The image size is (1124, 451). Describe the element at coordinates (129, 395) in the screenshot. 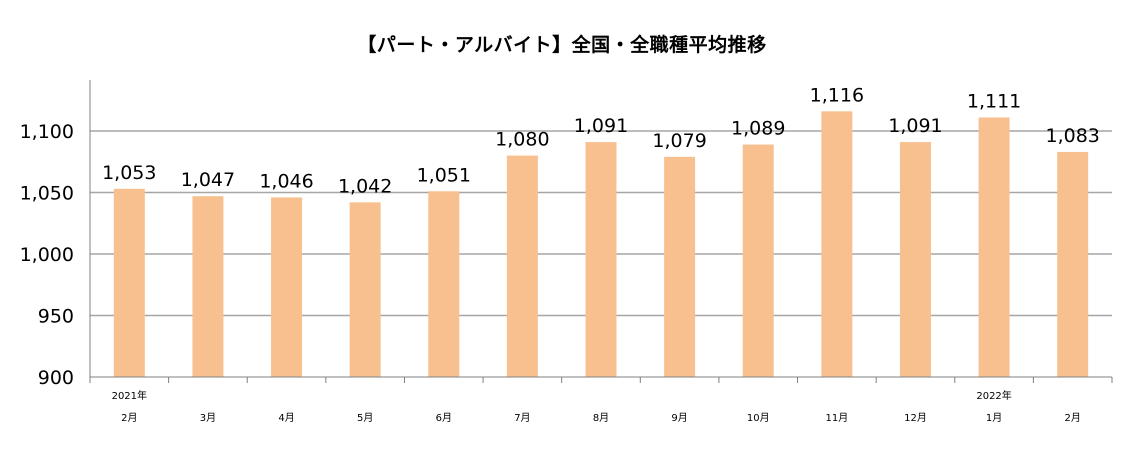

I see `x-tick-year-label: 2021年` at that location.